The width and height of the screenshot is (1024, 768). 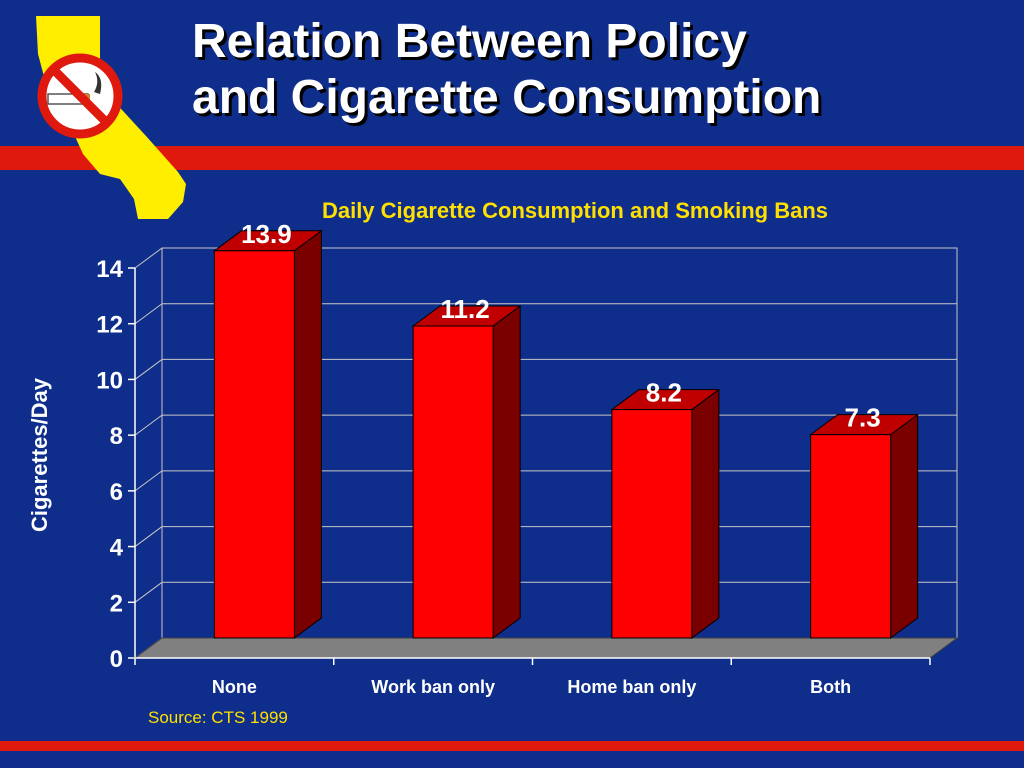 I want to click on y-tick-label: 14, so click(x=109, y=269).